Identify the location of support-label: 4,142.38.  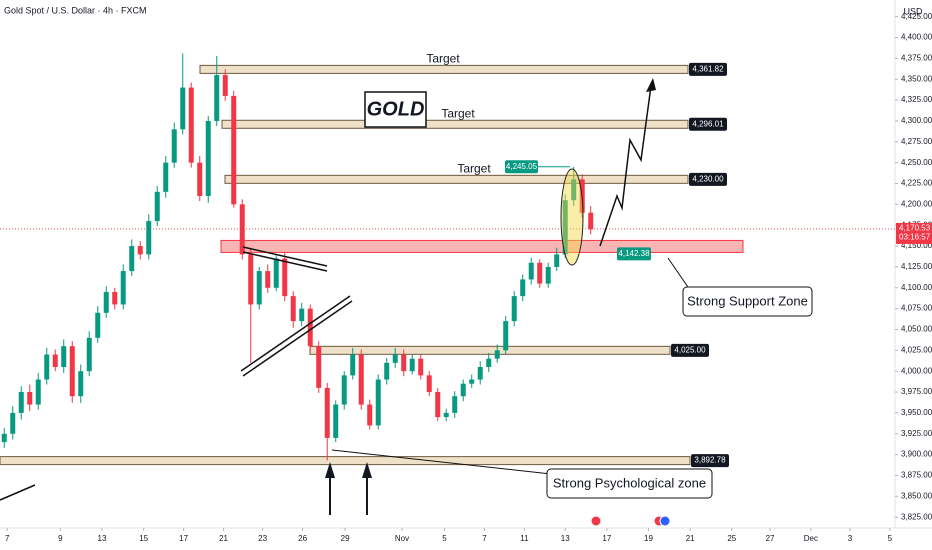
(634, 253).